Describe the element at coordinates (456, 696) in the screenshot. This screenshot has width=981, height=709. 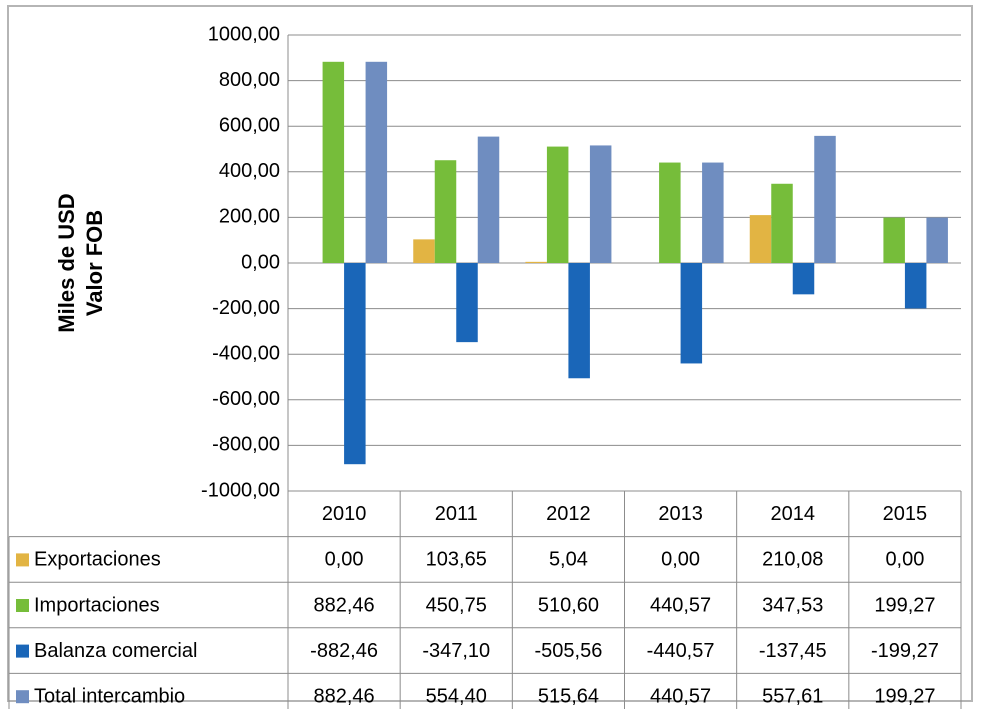
I see `table-value: 554,40` at that location.